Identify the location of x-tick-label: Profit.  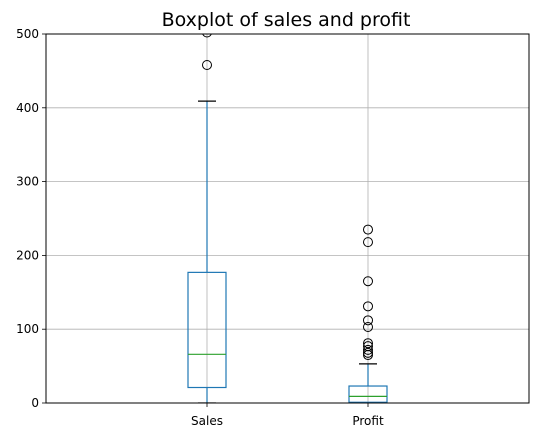
(368, 421).